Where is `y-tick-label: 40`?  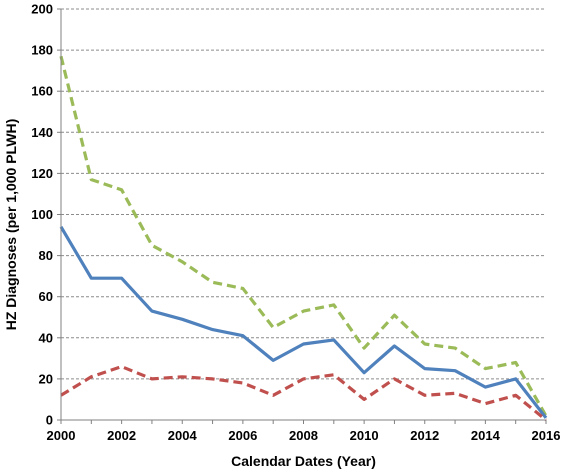 y-tick-label: 40 is located at coordinates (46, 337).